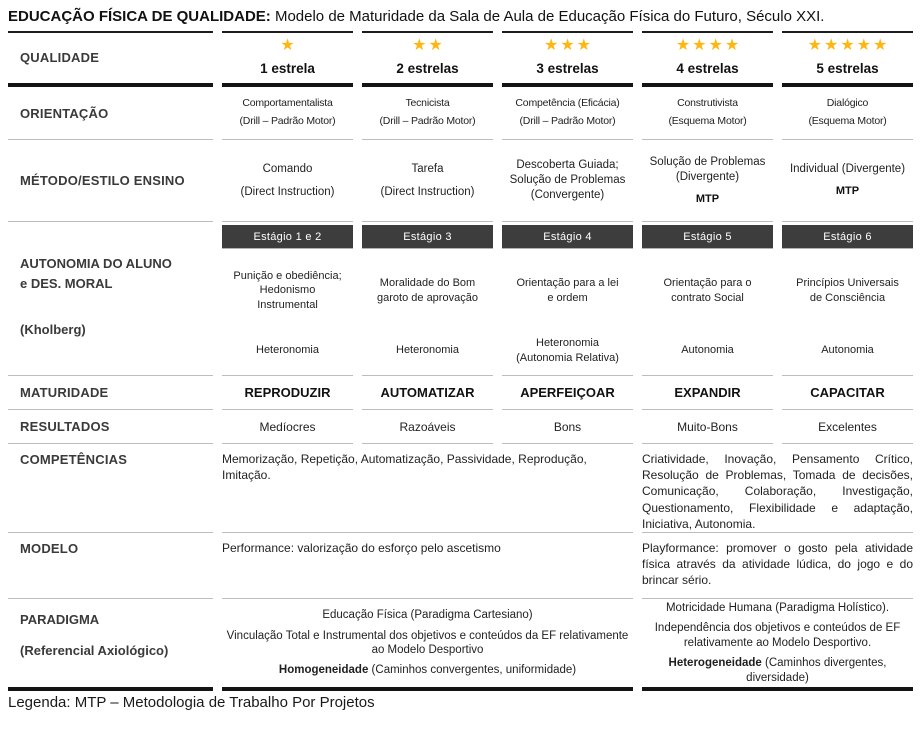 This screenshot has height=732, width=921. What do you see at coordinates (567, 59) in the screenshot?
I see `qualidade-cell-3: ★★★ 3 estrelas` at bounding box center [567, 59].